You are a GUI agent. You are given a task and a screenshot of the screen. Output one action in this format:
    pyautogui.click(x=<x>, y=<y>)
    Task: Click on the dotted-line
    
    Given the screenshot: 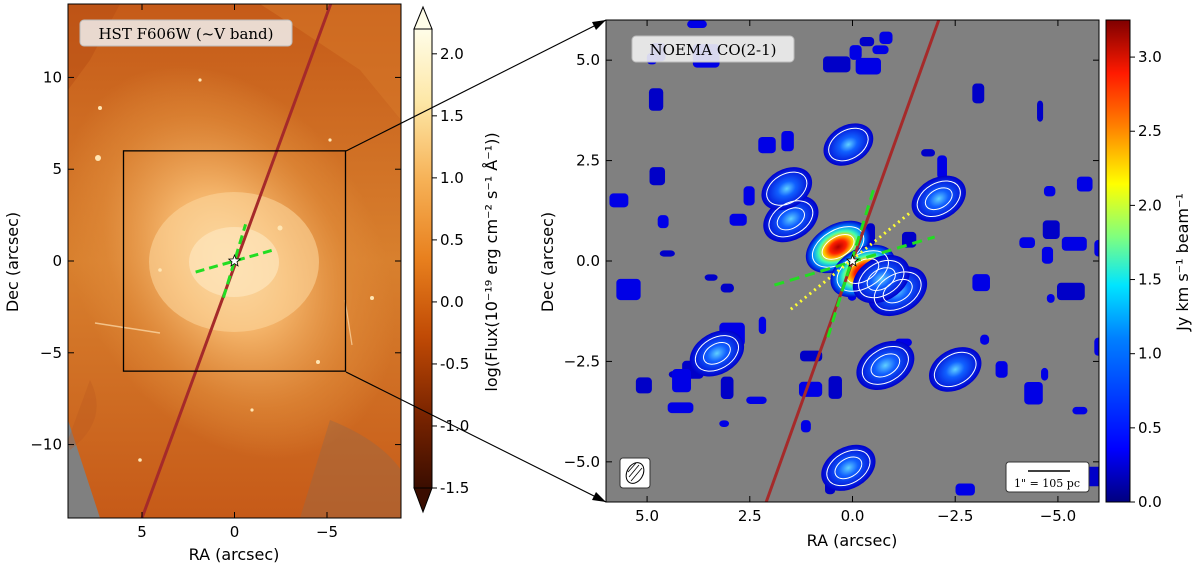 What is the action you would take?
    pyautogui.click(x=850, y=261)
    